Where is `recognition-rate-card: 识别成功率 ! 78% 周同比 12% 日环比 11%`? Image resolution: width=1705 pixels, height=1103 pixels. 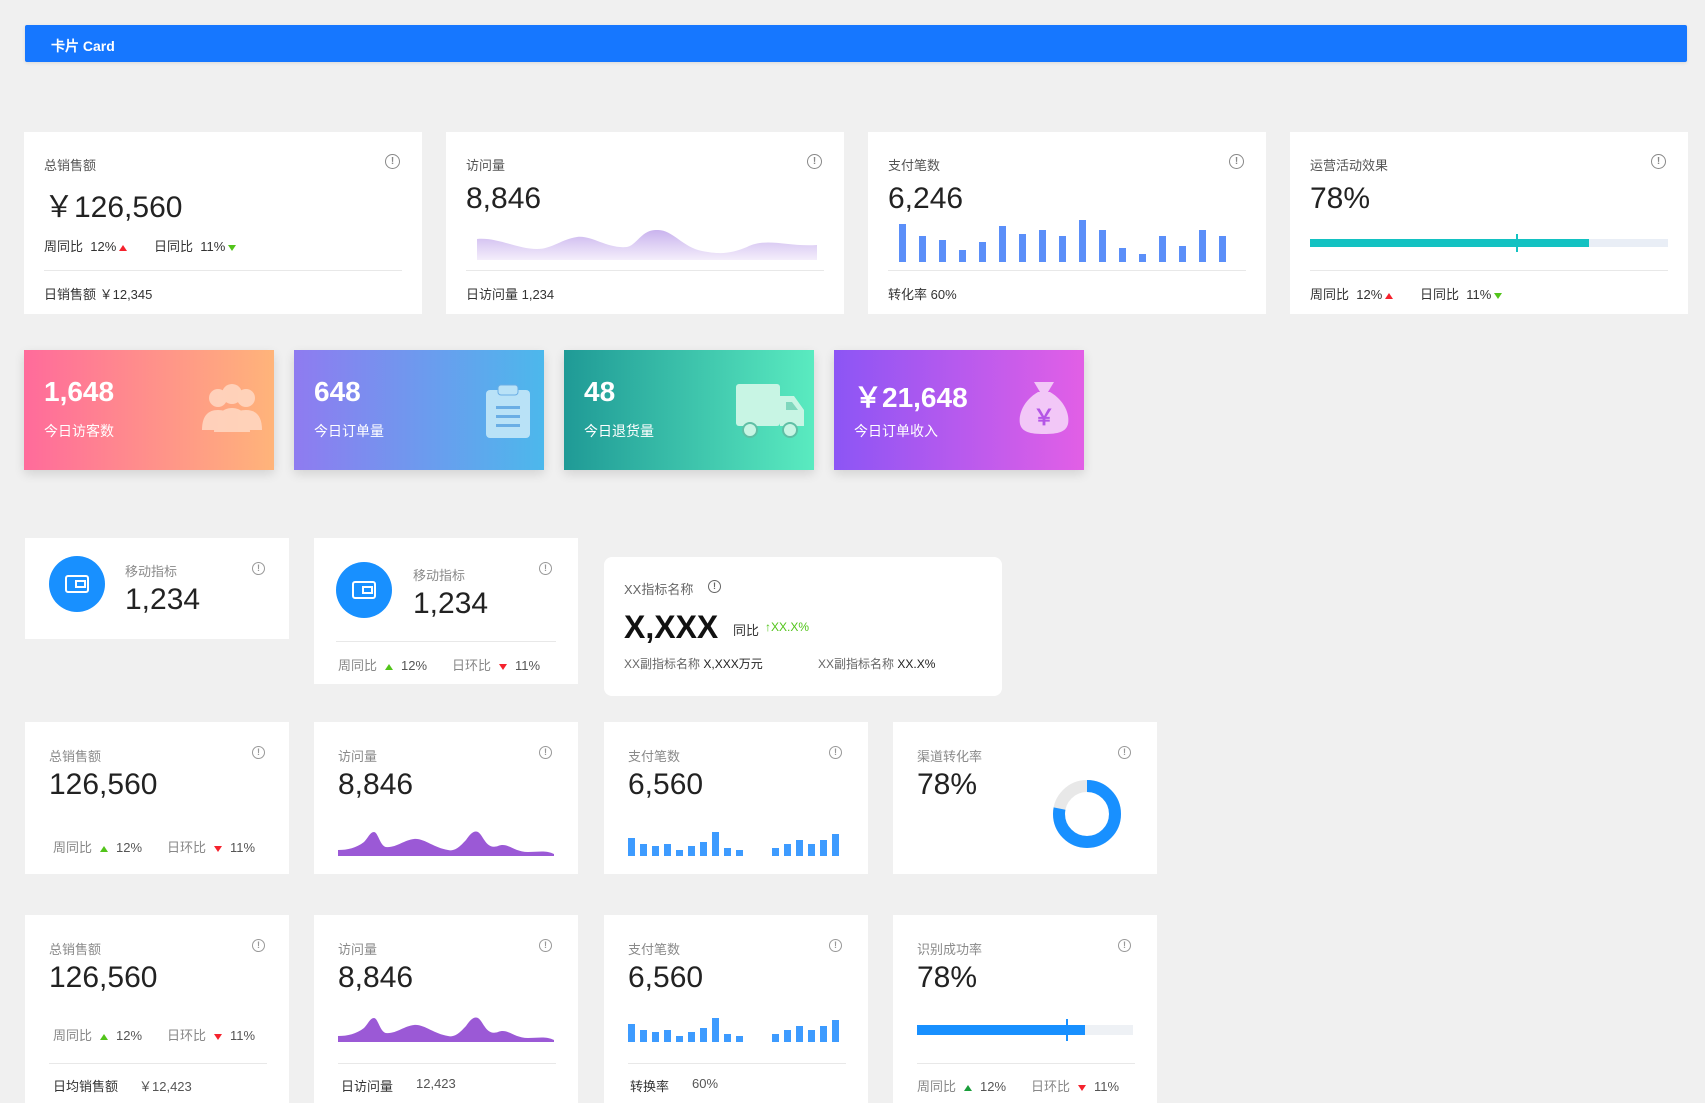 recognition-rate-card: 识别成功率 ! 78% 周同比 12% 日环比 11% is located at coordinates (1025, 1009).